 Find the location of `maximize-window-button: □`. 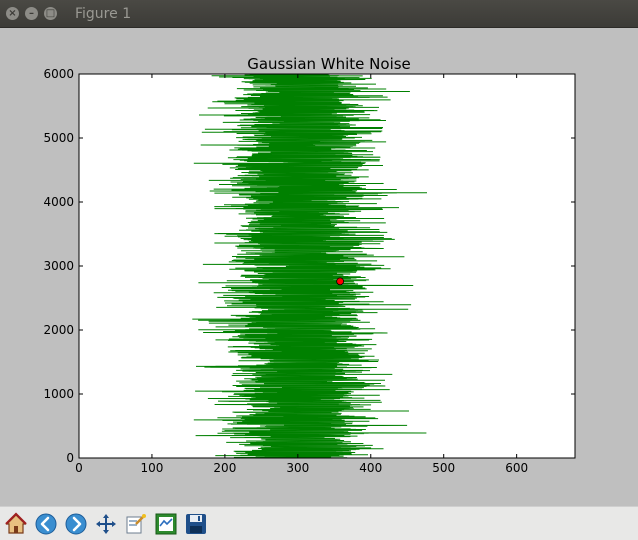

maximize-window-button: □ is located at coordinates (50, 13).